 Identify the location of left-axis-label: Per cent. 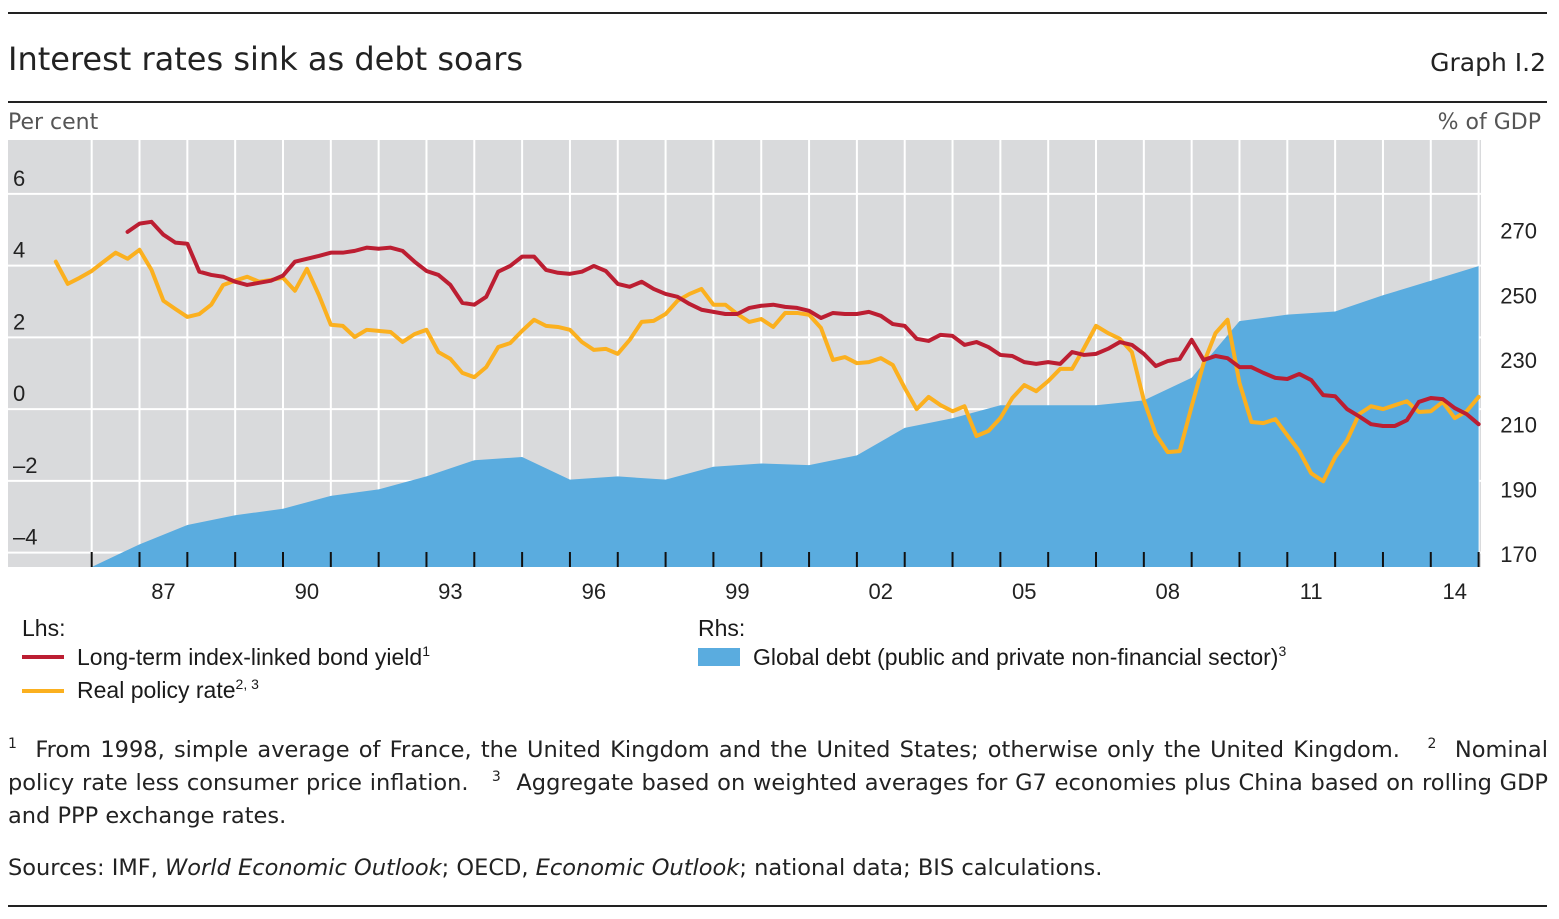
(53, 122).